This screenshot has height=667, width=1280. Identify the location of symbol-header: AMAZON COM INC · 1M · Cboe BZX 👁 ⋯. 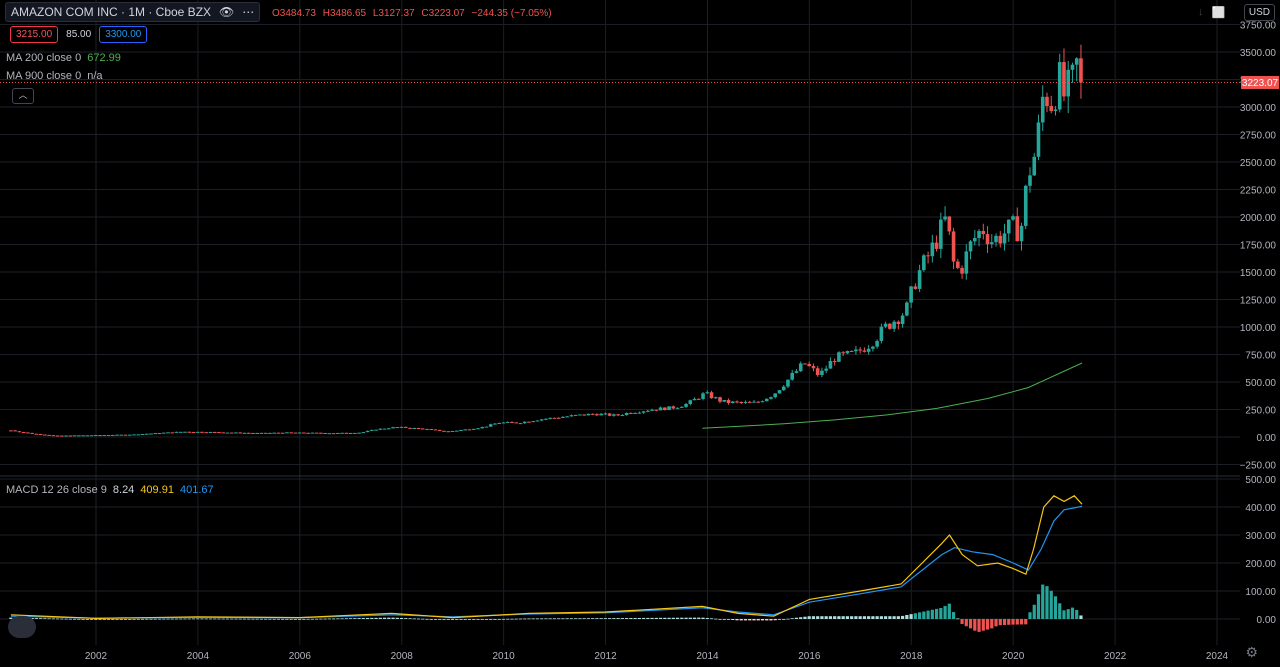
(133, 12).